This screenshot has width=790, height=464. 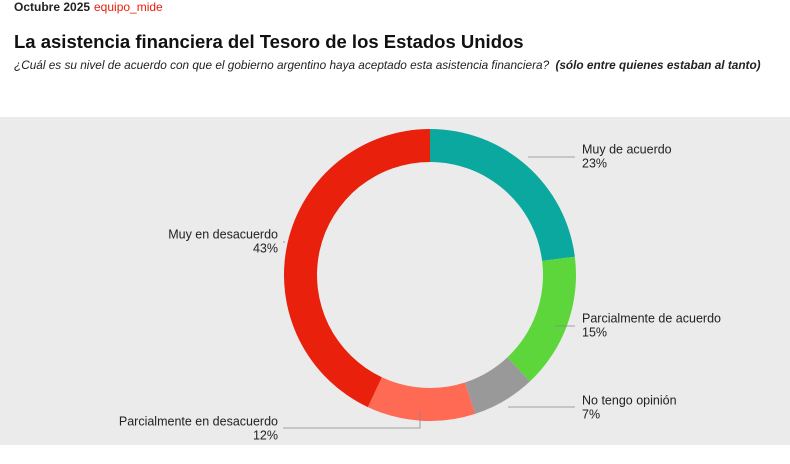 I want to click on leader-line, so click(x=352, y=420).